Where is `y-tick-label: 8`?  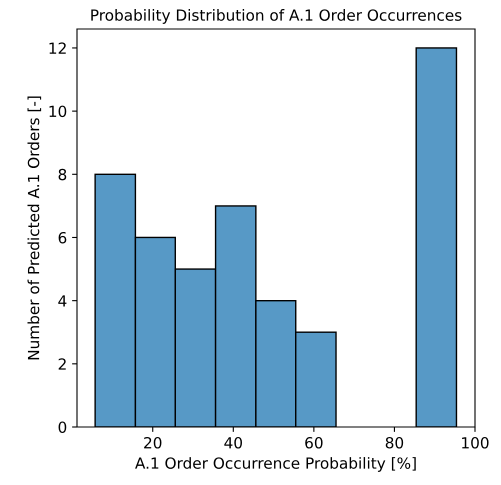
y-tick-label: 8 is located at coordinates (62, 174).